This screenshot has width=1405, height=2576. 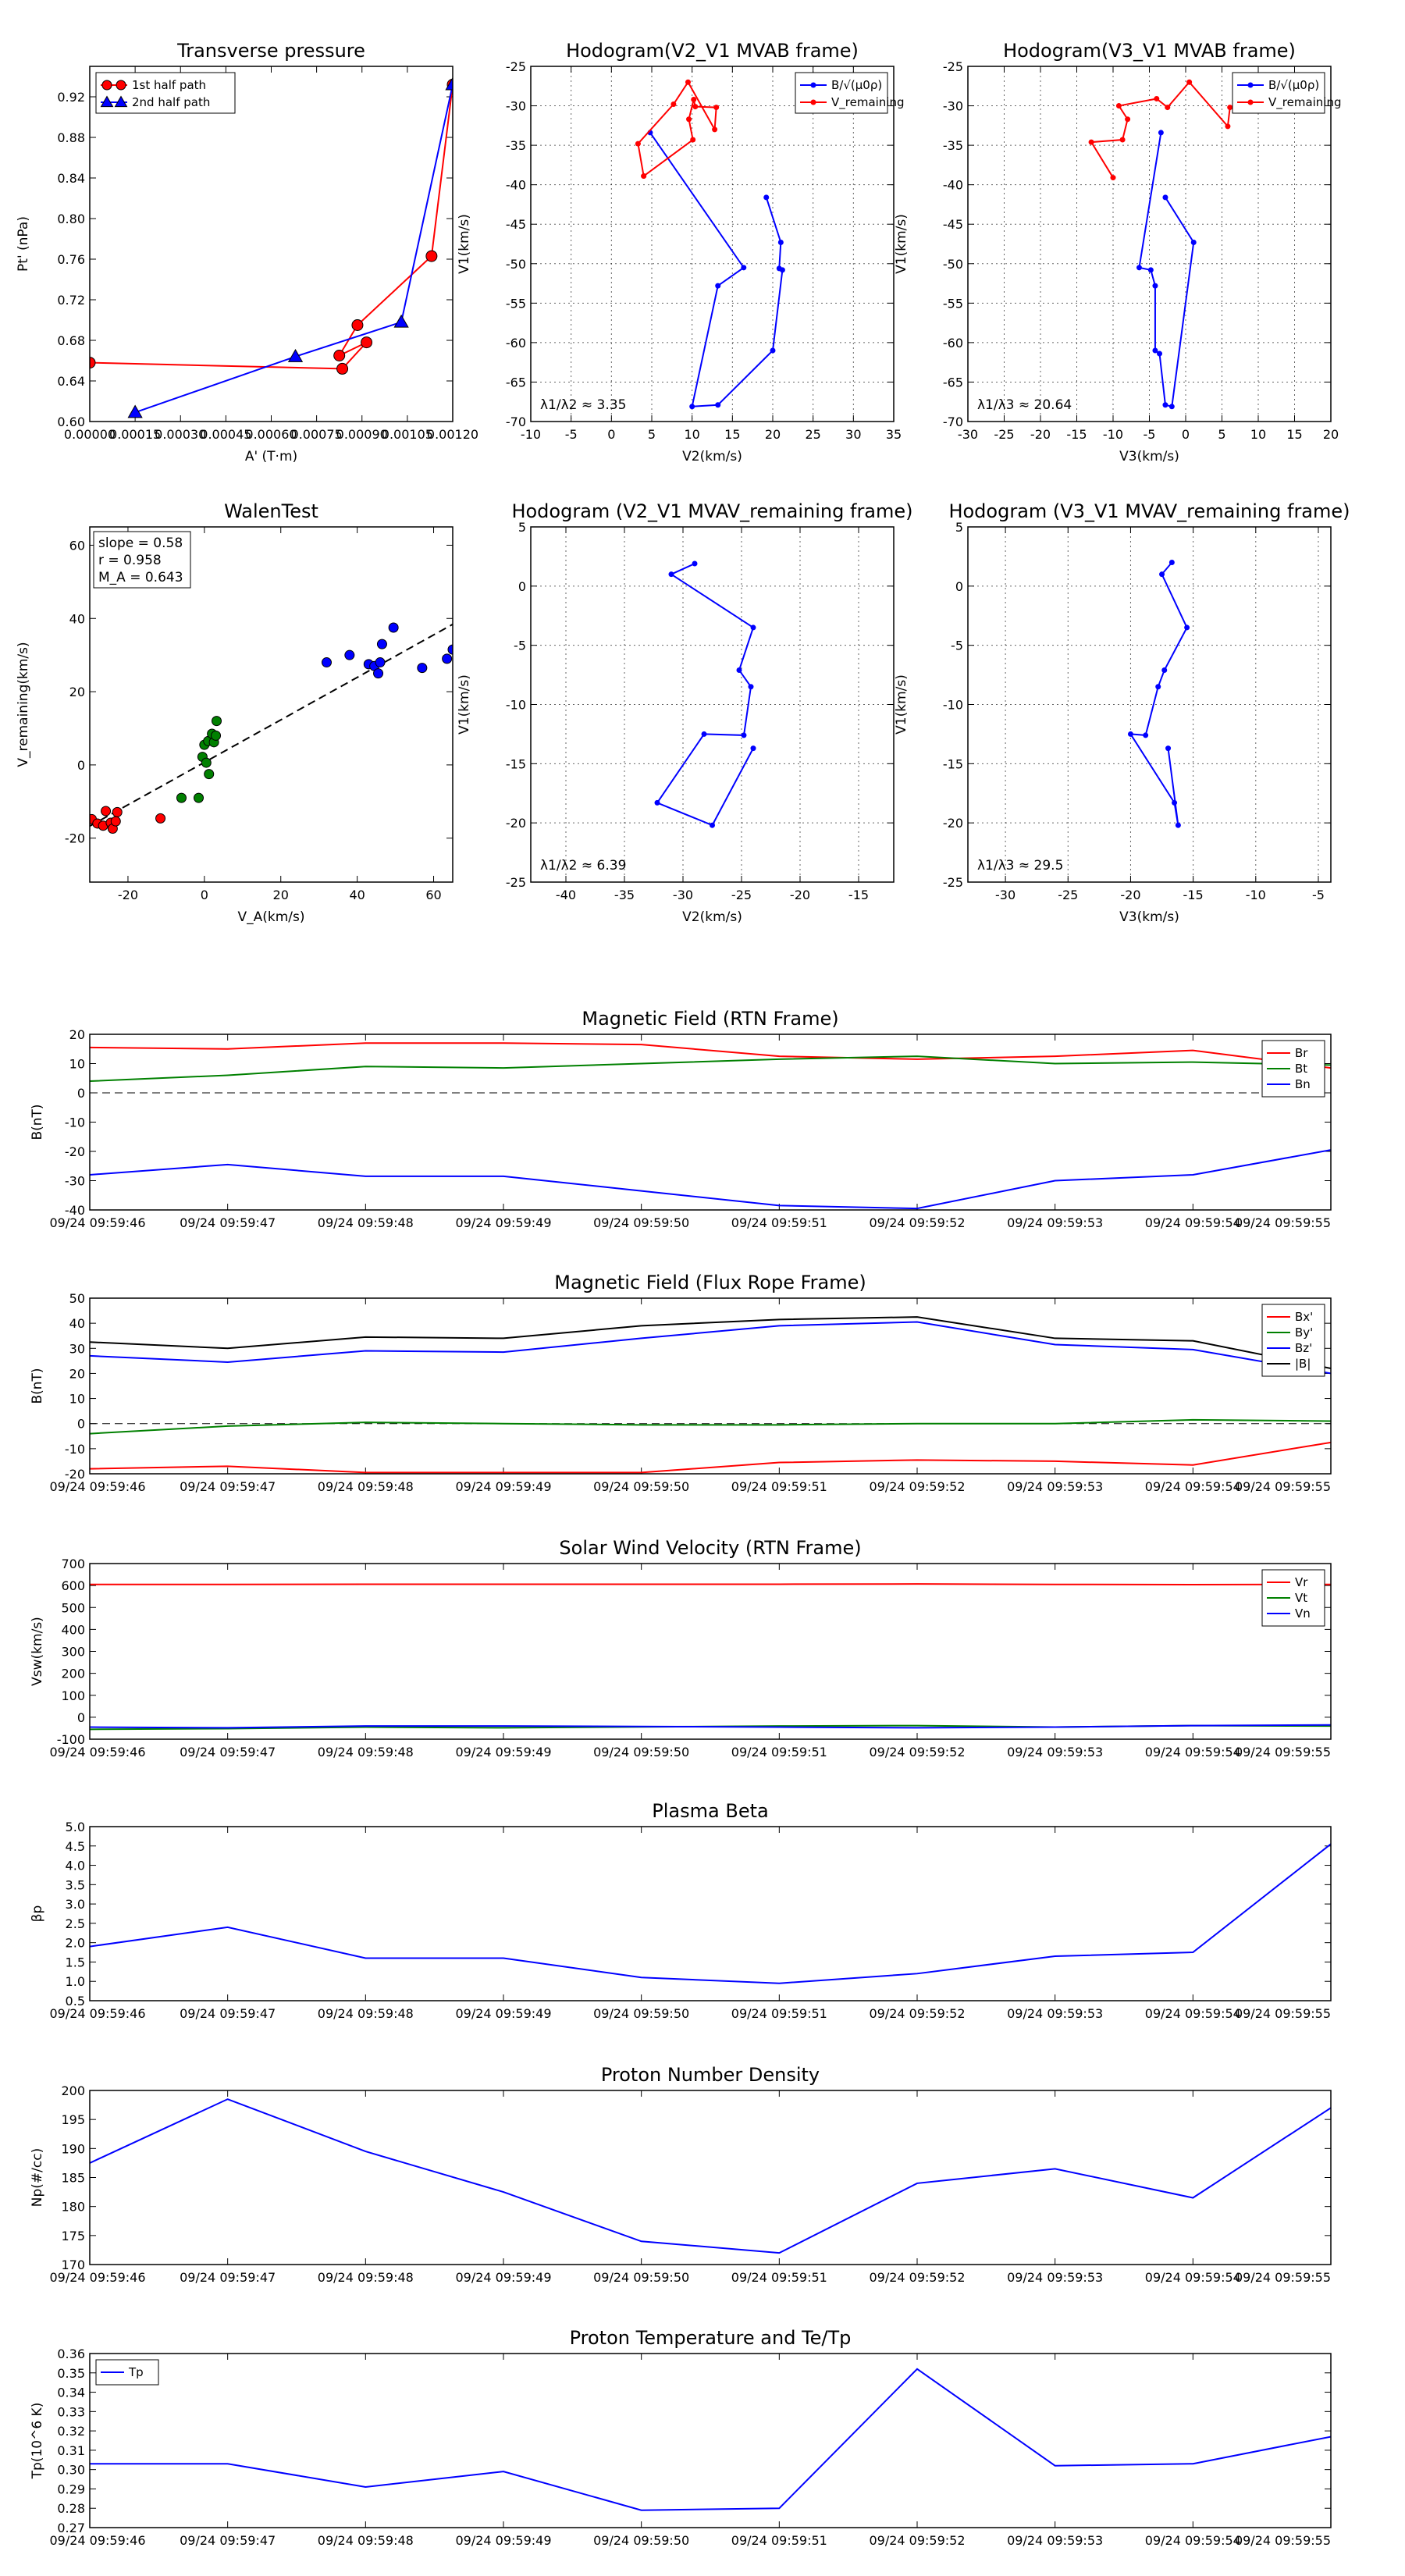 I want to click on x-tick-label: 60, so click(x=433, y=895).